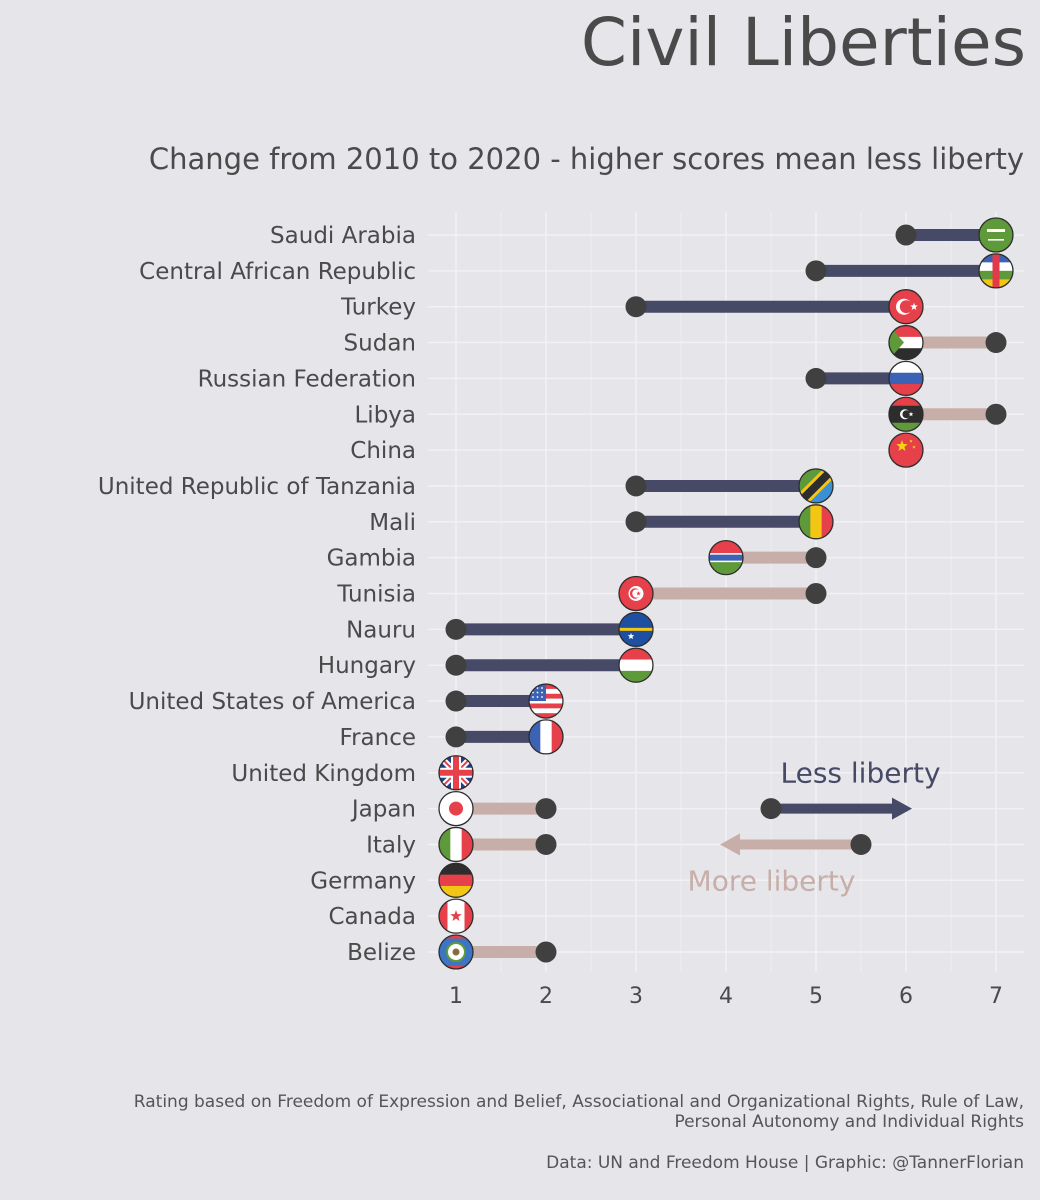 The height and width of the screenshot is (1200, 1040). Describe the element at coordinates (906, 342) in the screenshot. I see `sudan-flag-icon` at that location.